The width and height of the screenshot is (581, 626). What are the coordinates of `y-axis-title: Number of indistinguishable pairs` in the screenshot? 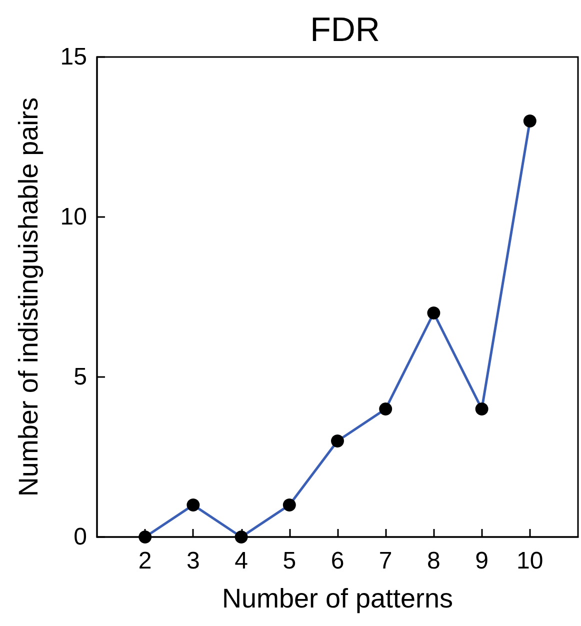 It's located at (29, 297).